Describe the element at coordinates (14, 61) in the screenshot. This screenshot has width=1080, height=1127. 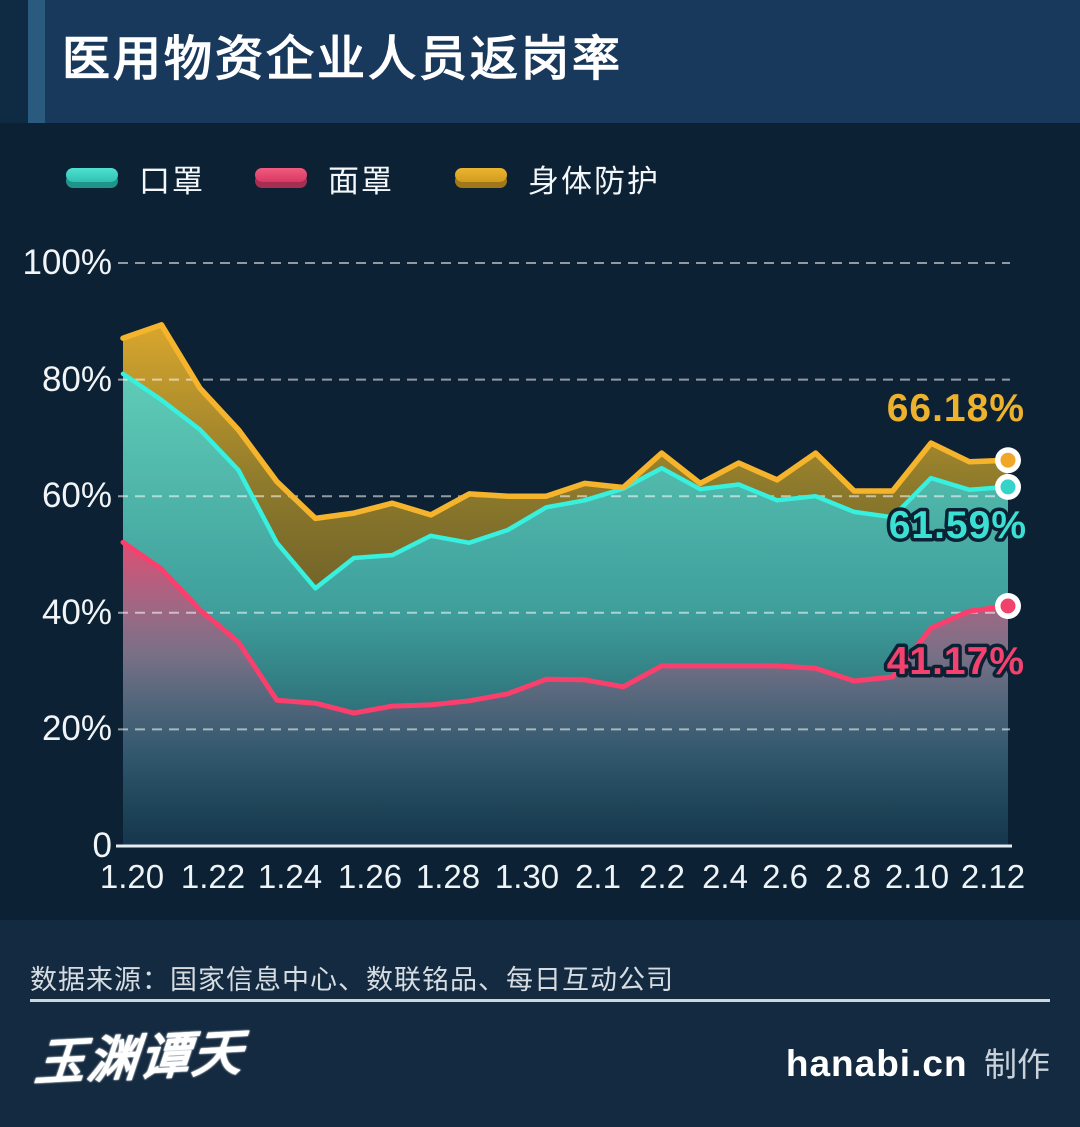
I see `header-corner-block` at that location.